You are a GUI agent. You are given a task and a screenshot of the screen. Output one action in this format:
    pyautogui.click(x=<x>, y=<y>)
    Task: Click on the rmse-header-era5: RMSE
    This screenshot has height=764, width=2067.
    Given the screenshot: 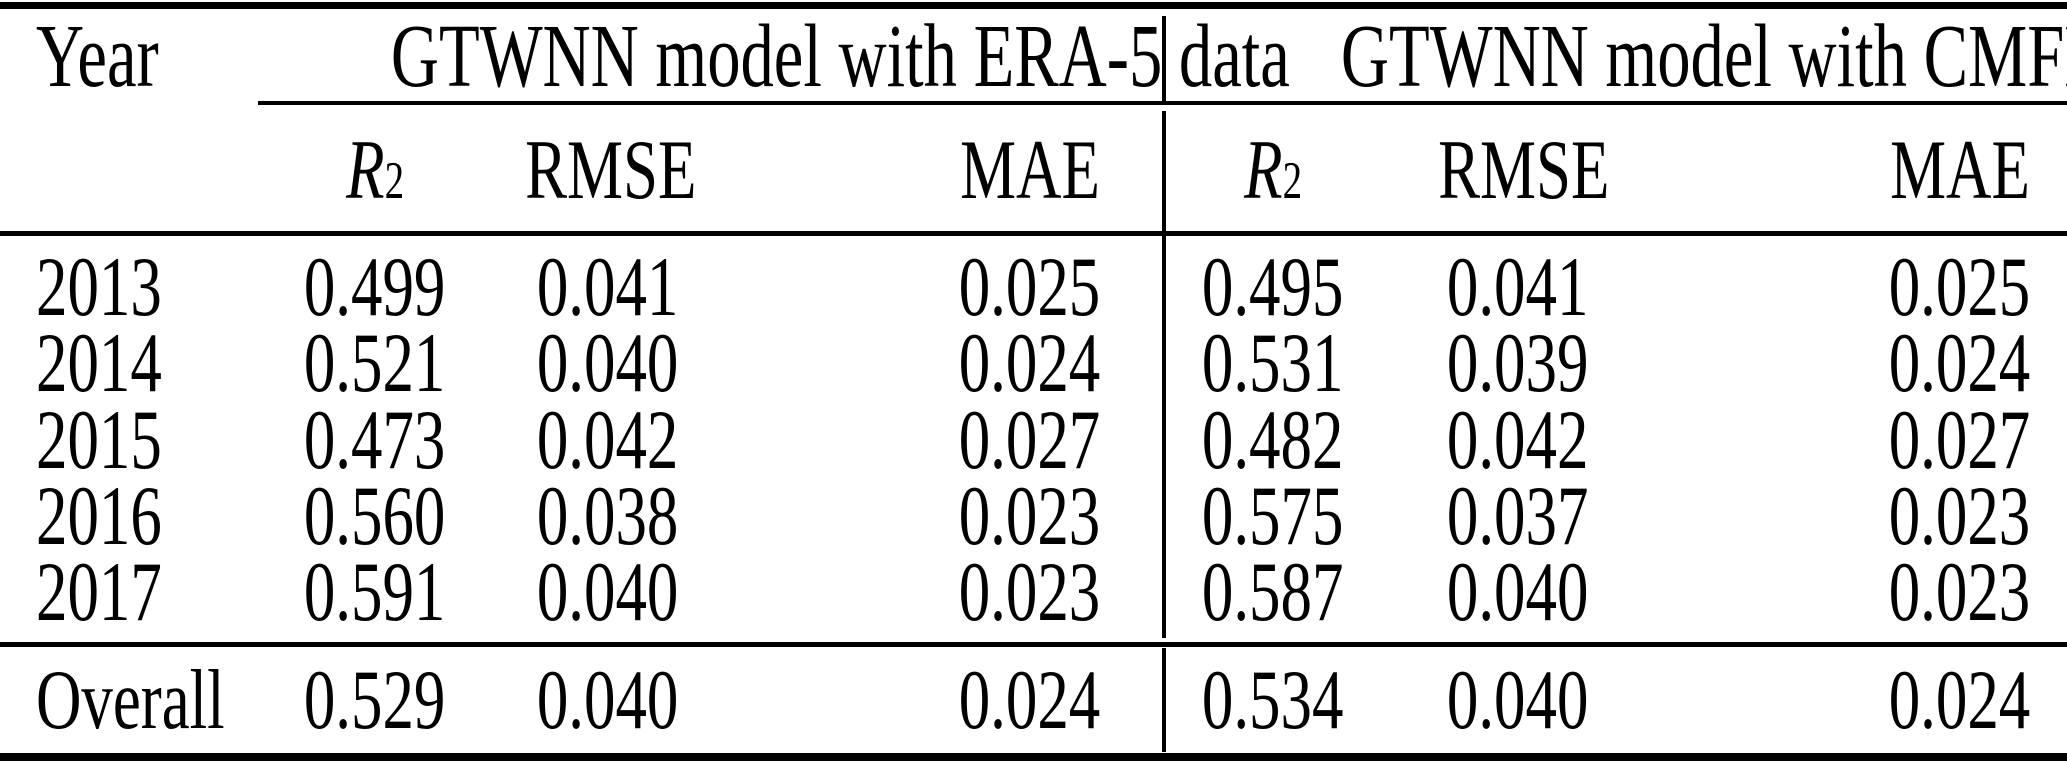 What is the action you would take?
    pyautogui.click(x=611, y=170)
    